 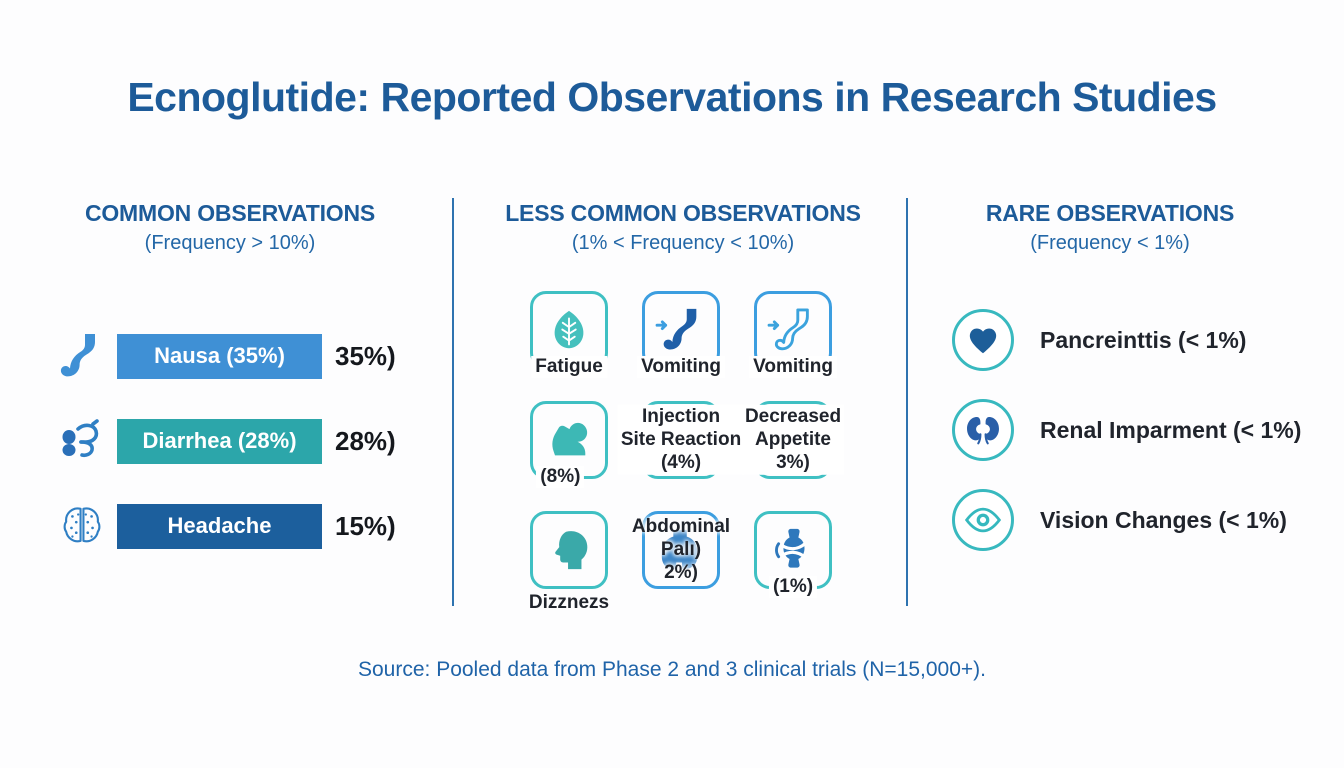 I want to click on rare-item-renal-impairment: Renal Imparment (< 1%), so click(x=1126, y=430).